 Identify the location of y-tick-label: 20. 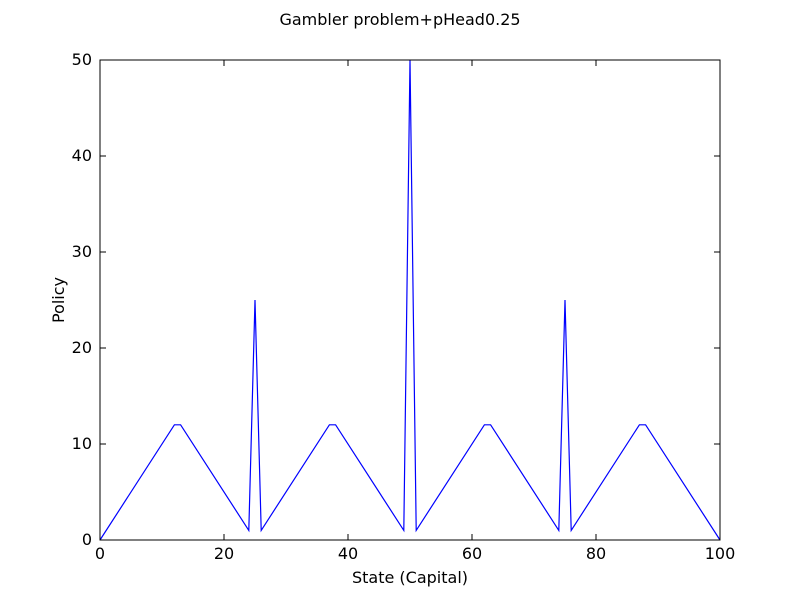
(82, 347).